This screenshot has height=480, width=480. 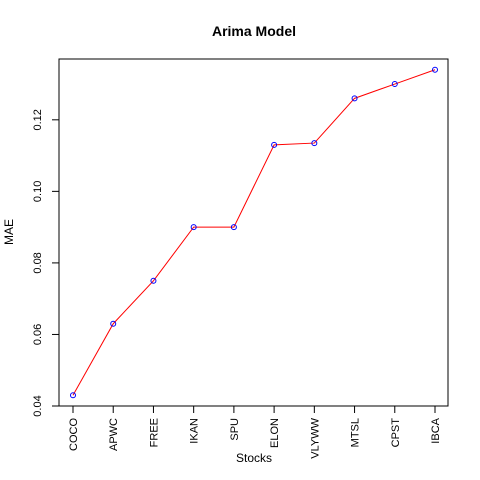 I want to click on data-point-elon, so click(x=274, y=144).